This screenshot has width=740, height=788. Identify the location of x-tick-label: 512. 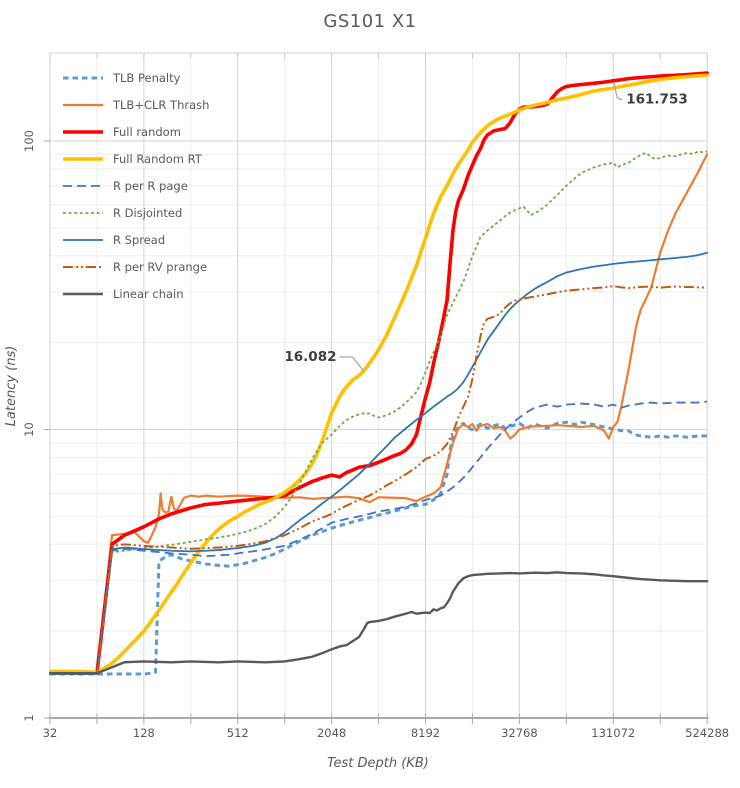
(238, 733).